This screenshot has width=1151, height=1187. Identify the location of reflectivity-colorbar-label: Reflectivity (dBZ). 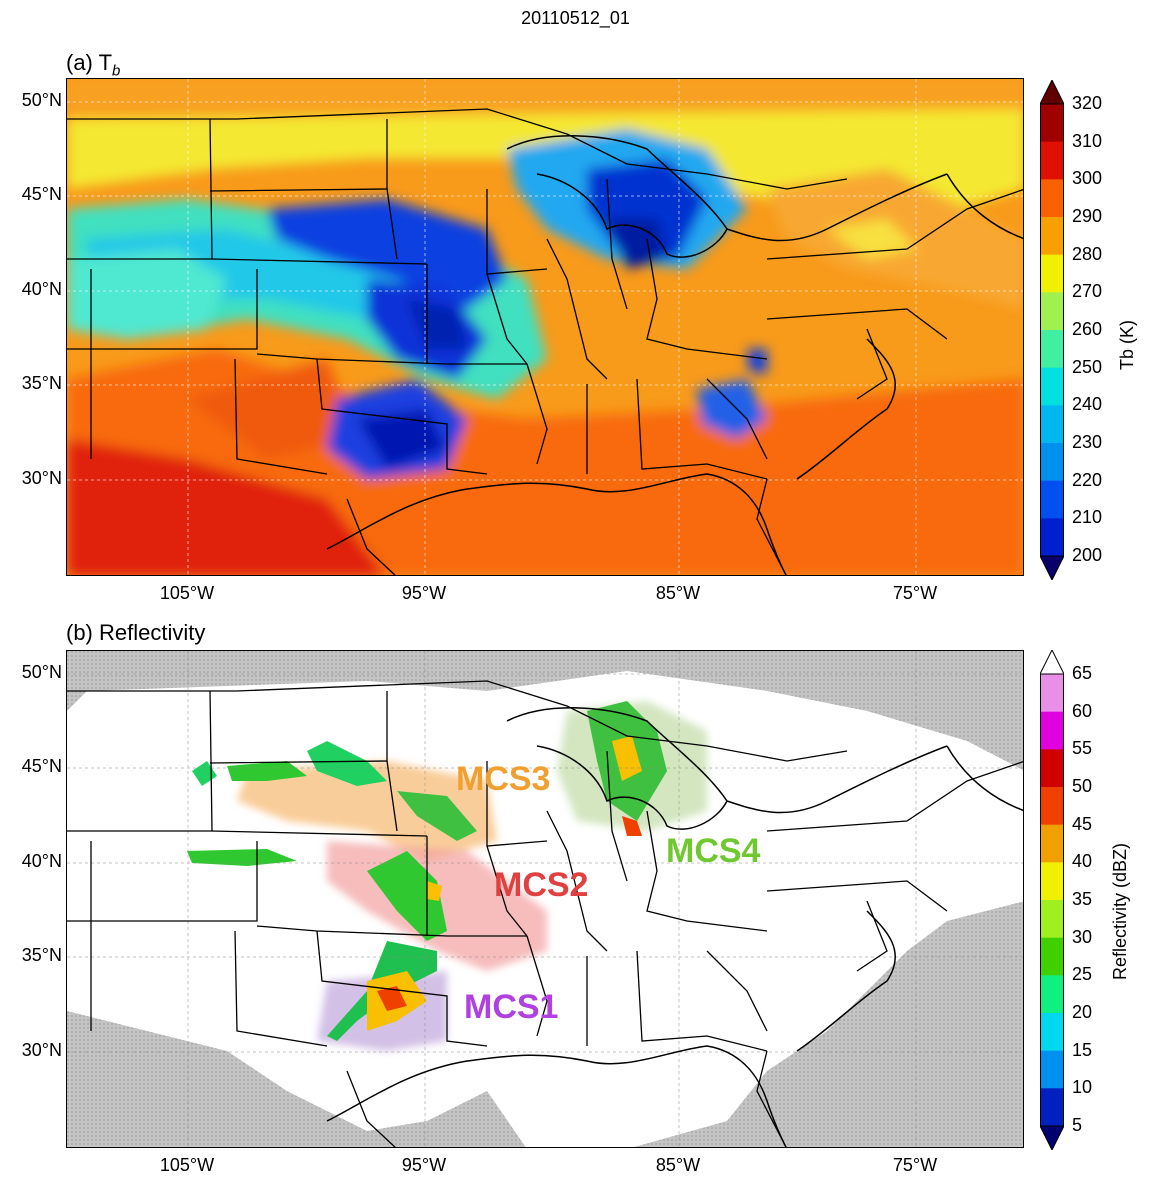
(1120, 911).